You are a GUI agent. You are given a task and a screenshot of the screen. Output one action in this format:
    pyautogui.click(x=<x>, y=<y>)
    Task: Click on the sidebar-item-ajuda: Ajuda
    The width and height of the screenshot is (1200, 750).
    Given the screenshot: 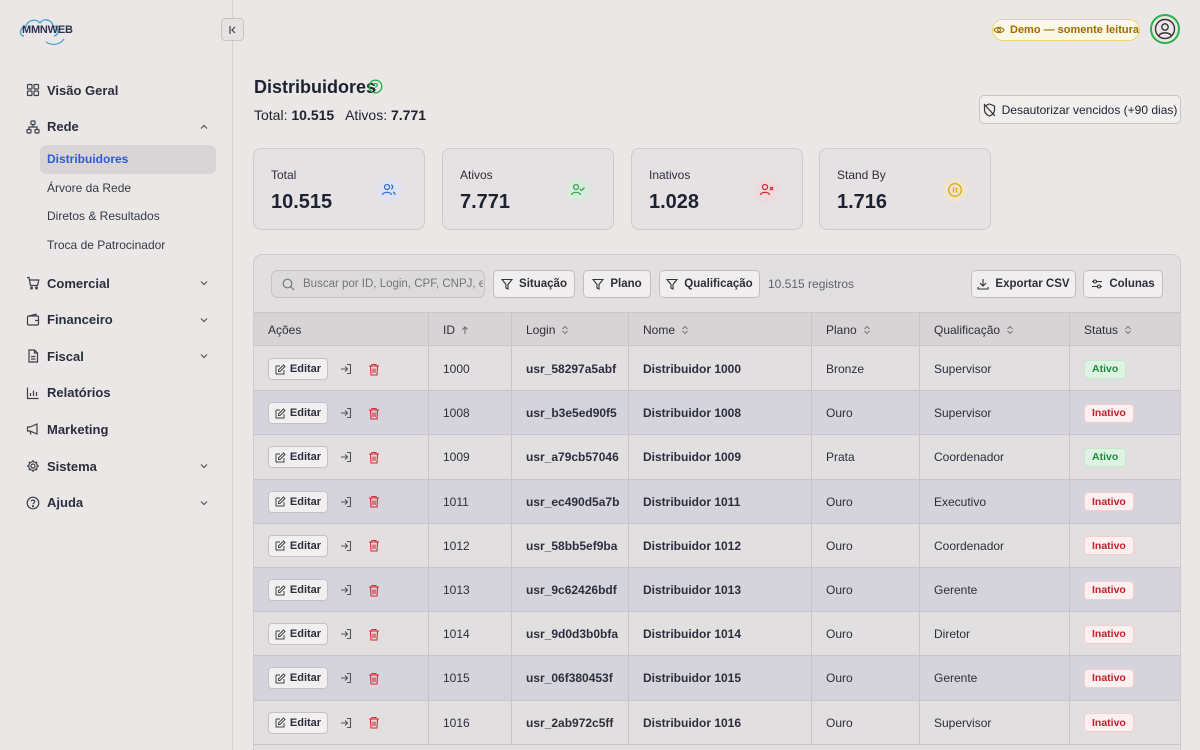 What is the action you would take?
    pyautogui.click(x=116, y=502)
    